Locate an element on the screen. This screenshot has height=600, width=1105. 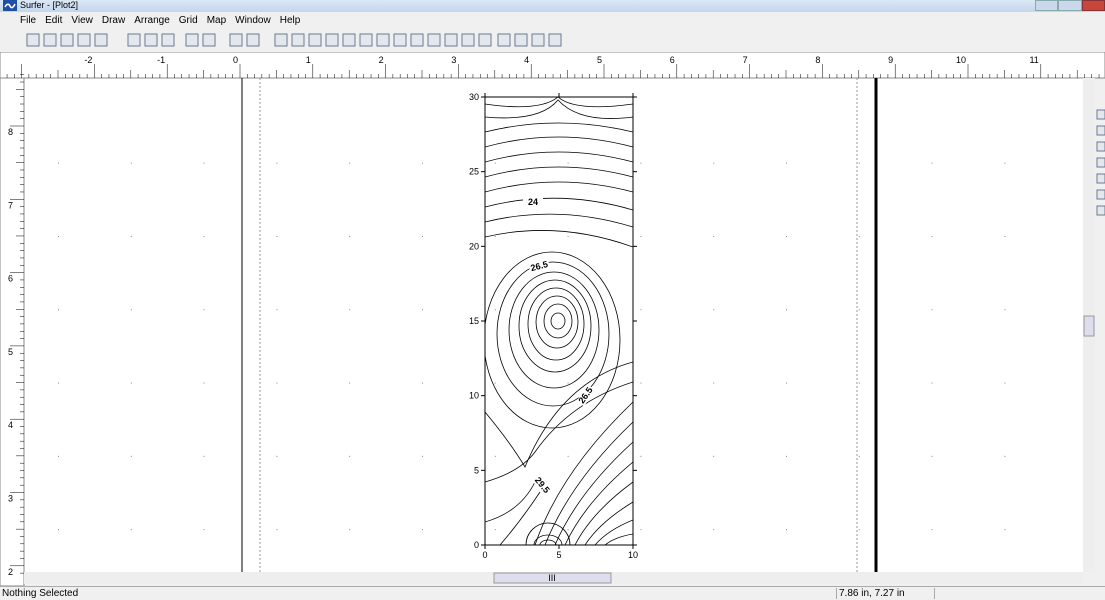
menu-item: Help is located at coordinates (290, 20).